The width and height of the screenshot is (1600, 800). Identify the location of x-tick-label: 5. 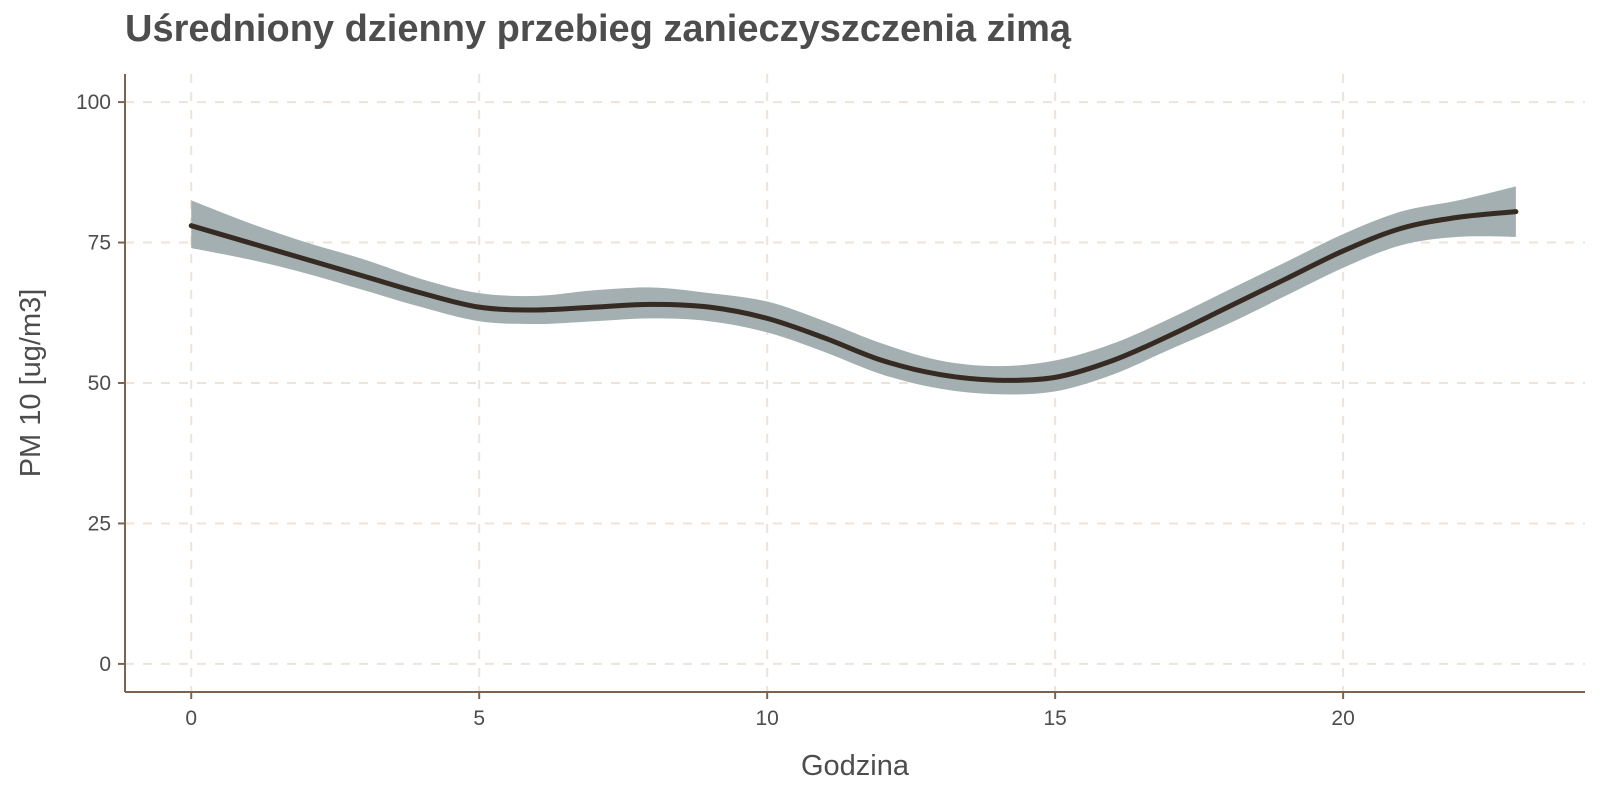
(479, 718).